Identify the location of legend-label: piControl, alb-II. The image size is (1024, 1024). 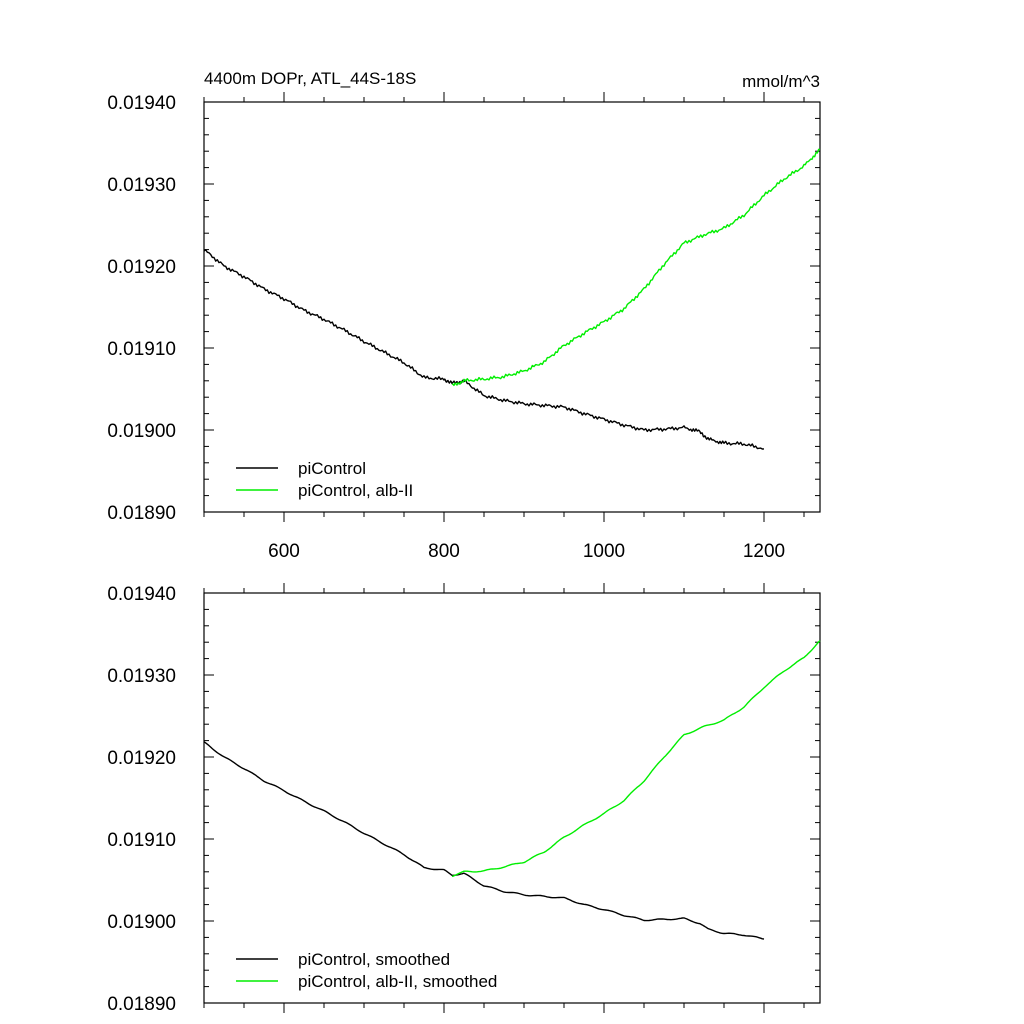
(355, 490).